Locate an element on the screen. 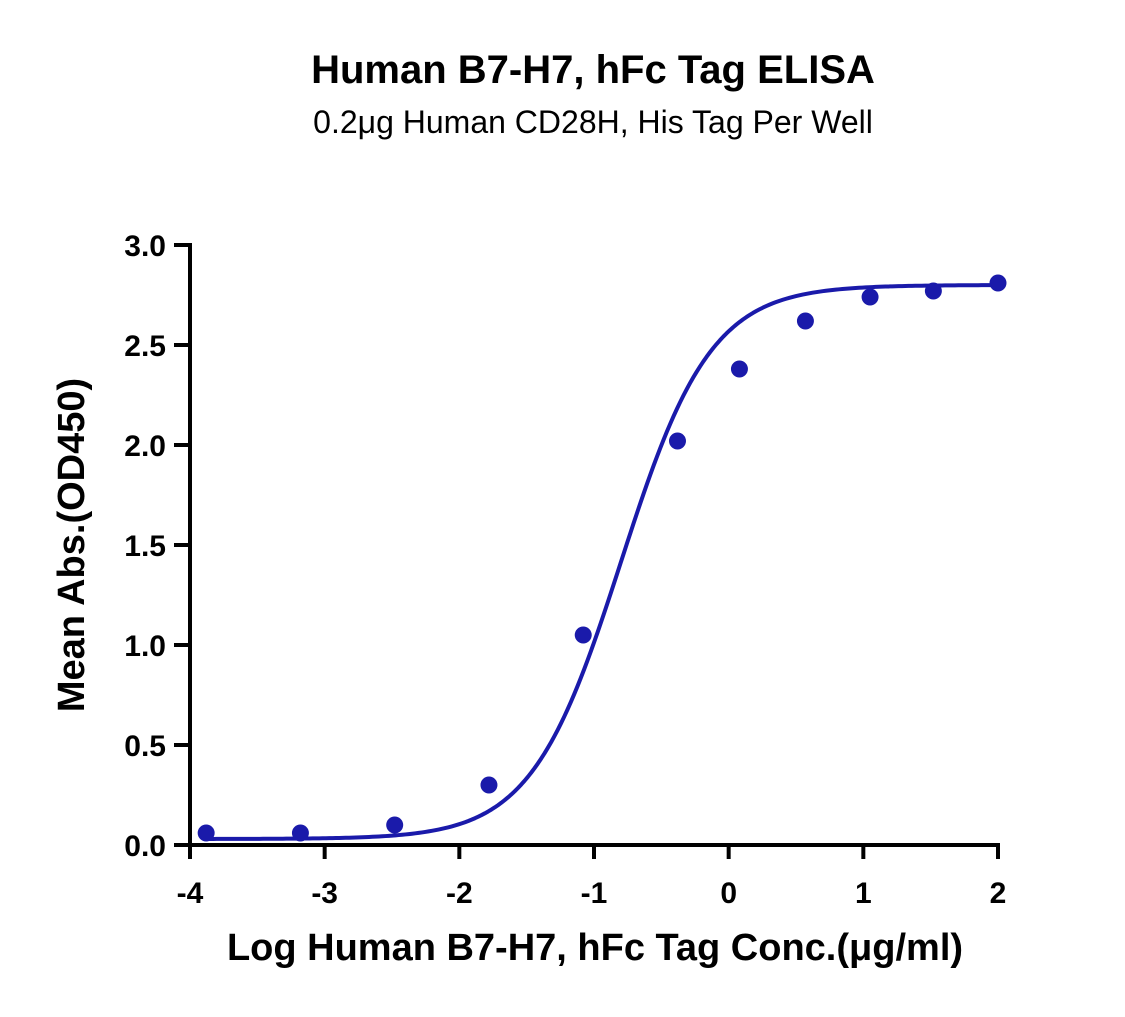 The width and height of the screenshot is (1125, 1017). y-tick-label: 1.5 is located at coordinates (145, 546).